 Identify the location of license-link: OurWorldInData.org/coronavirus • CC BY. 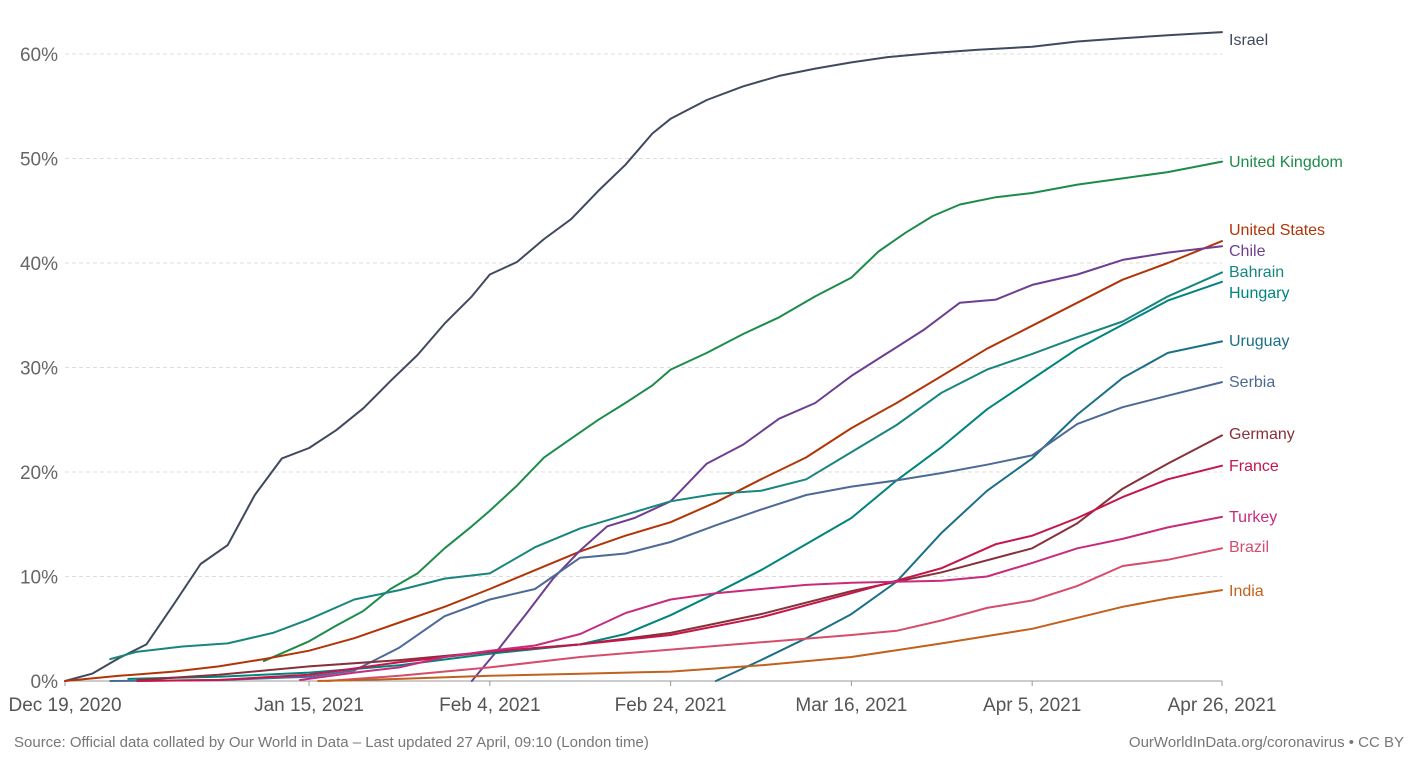
(1266, 742).